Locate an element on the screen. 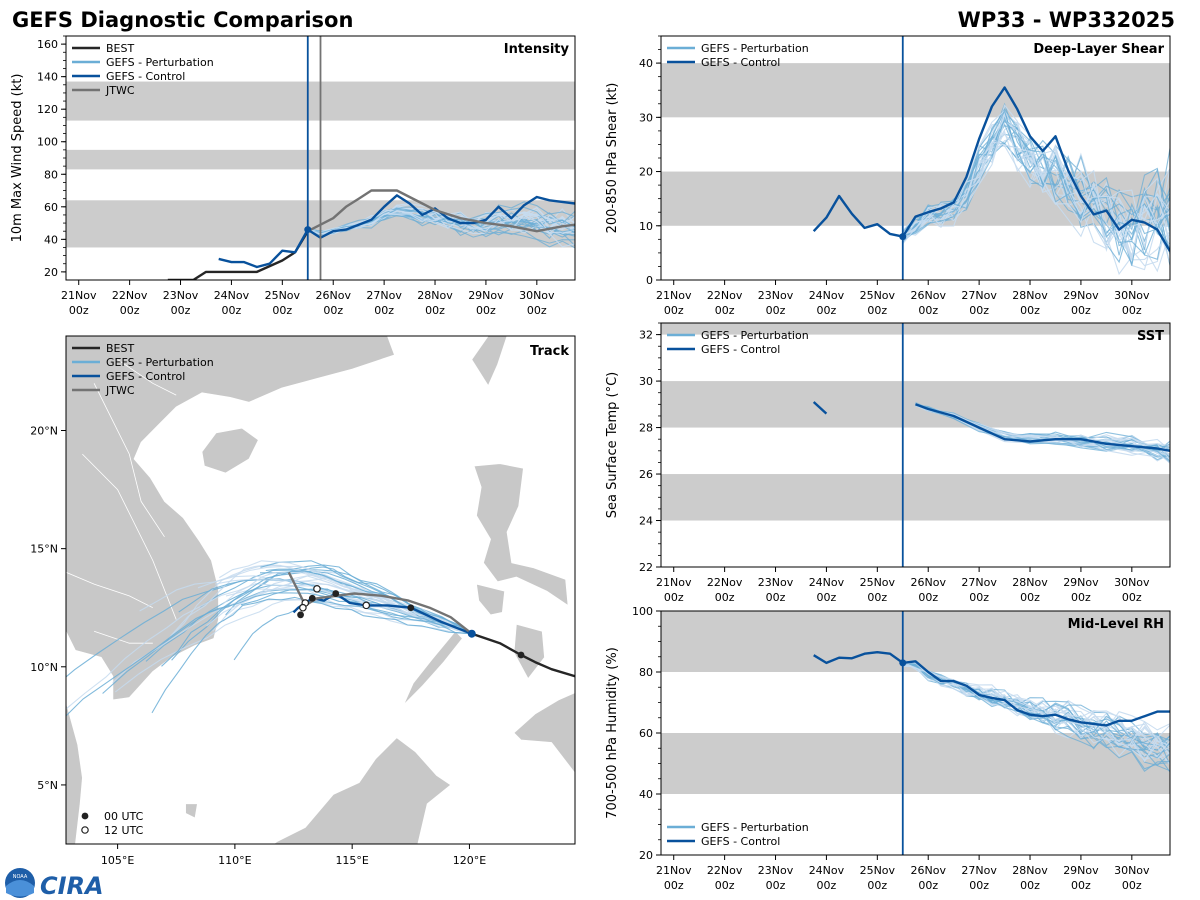  legend-00utc-marker is located at coordinates (85, 816).